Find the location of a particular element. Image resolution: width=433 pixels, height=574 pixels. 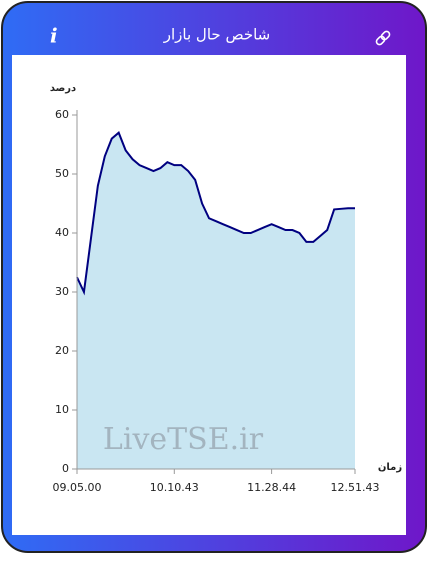

y-tick-label: 0 is located at coordinates (65, 468).